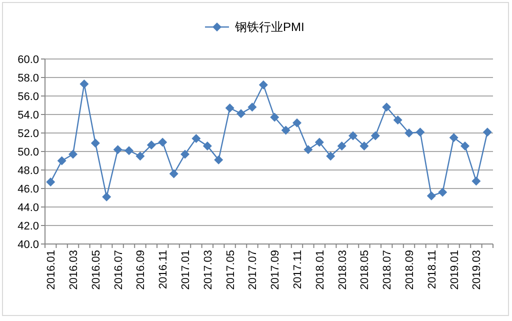  Describe the element at coordinates (28, 116) in the screenshot. I see `y-tick-label: 54.0` at that location.